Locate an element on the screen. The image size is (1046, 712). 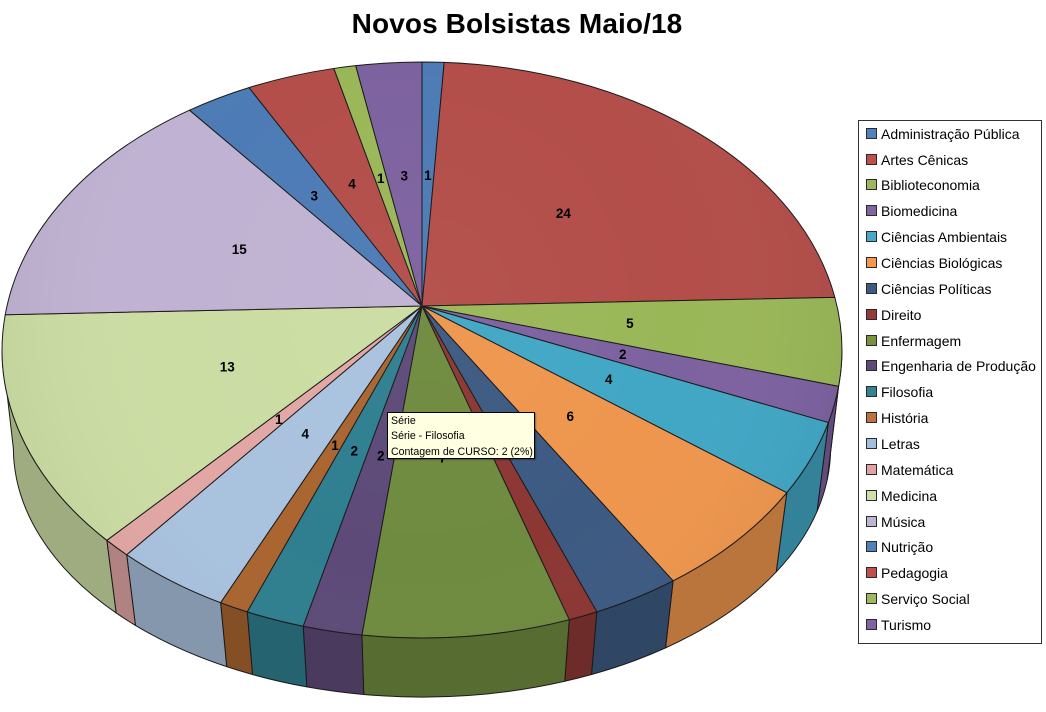
svg-text: 24 is located at coordinates (564, 213).